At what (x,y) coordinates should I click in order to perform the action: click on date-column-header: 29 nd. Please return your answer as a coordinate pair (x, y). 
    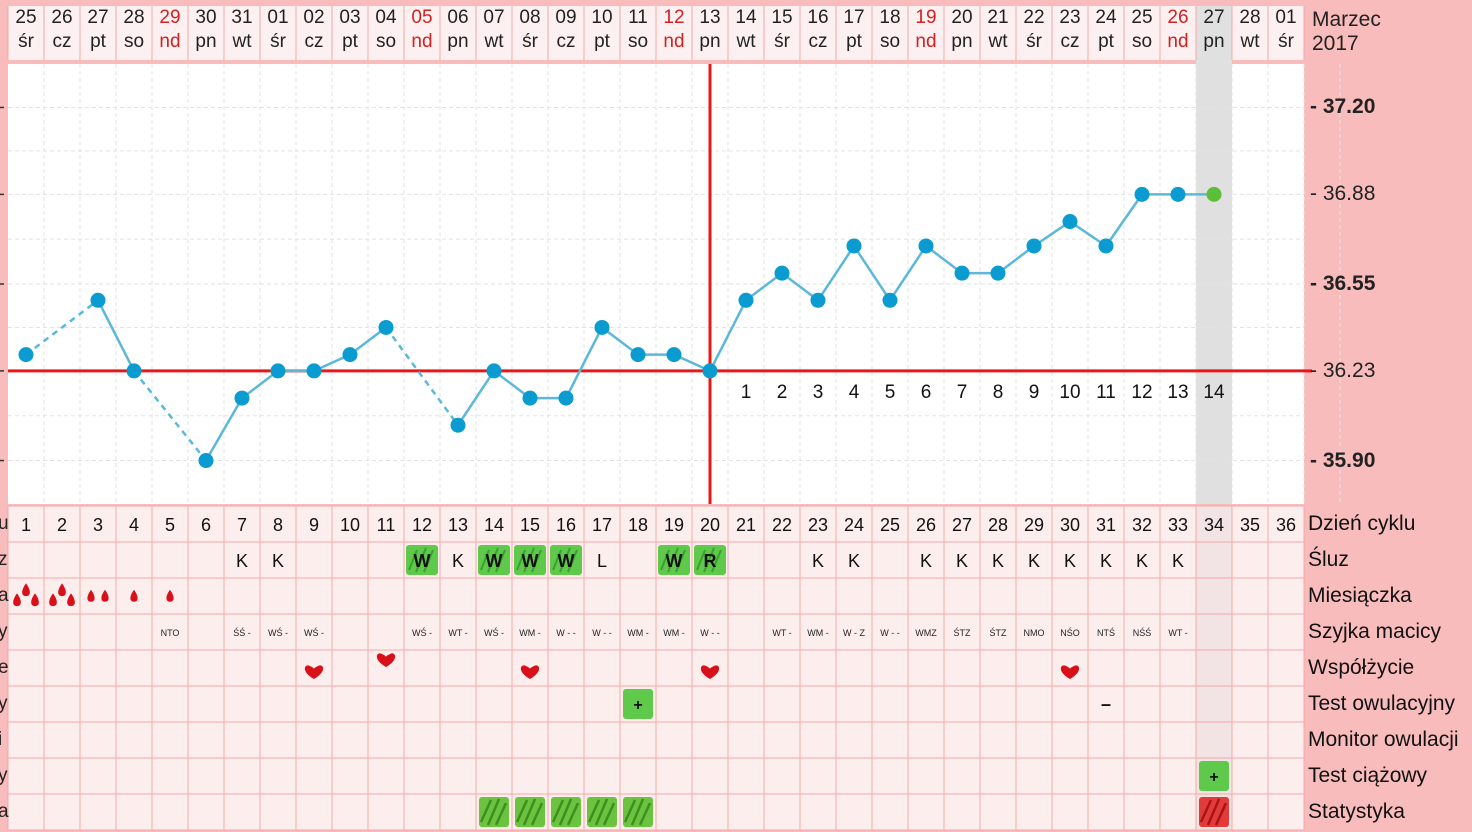
    Looking at the image, I should click on (170, 33).